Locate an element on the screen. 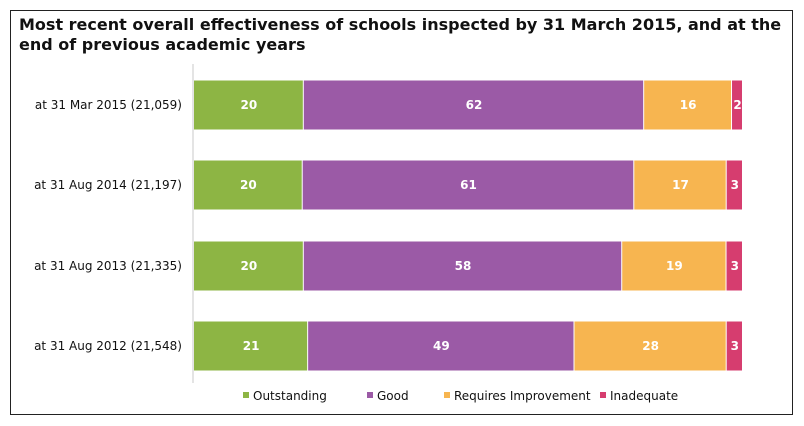 The image size is (804, 426). data-label: 19 is located at coordinates (674, 266).